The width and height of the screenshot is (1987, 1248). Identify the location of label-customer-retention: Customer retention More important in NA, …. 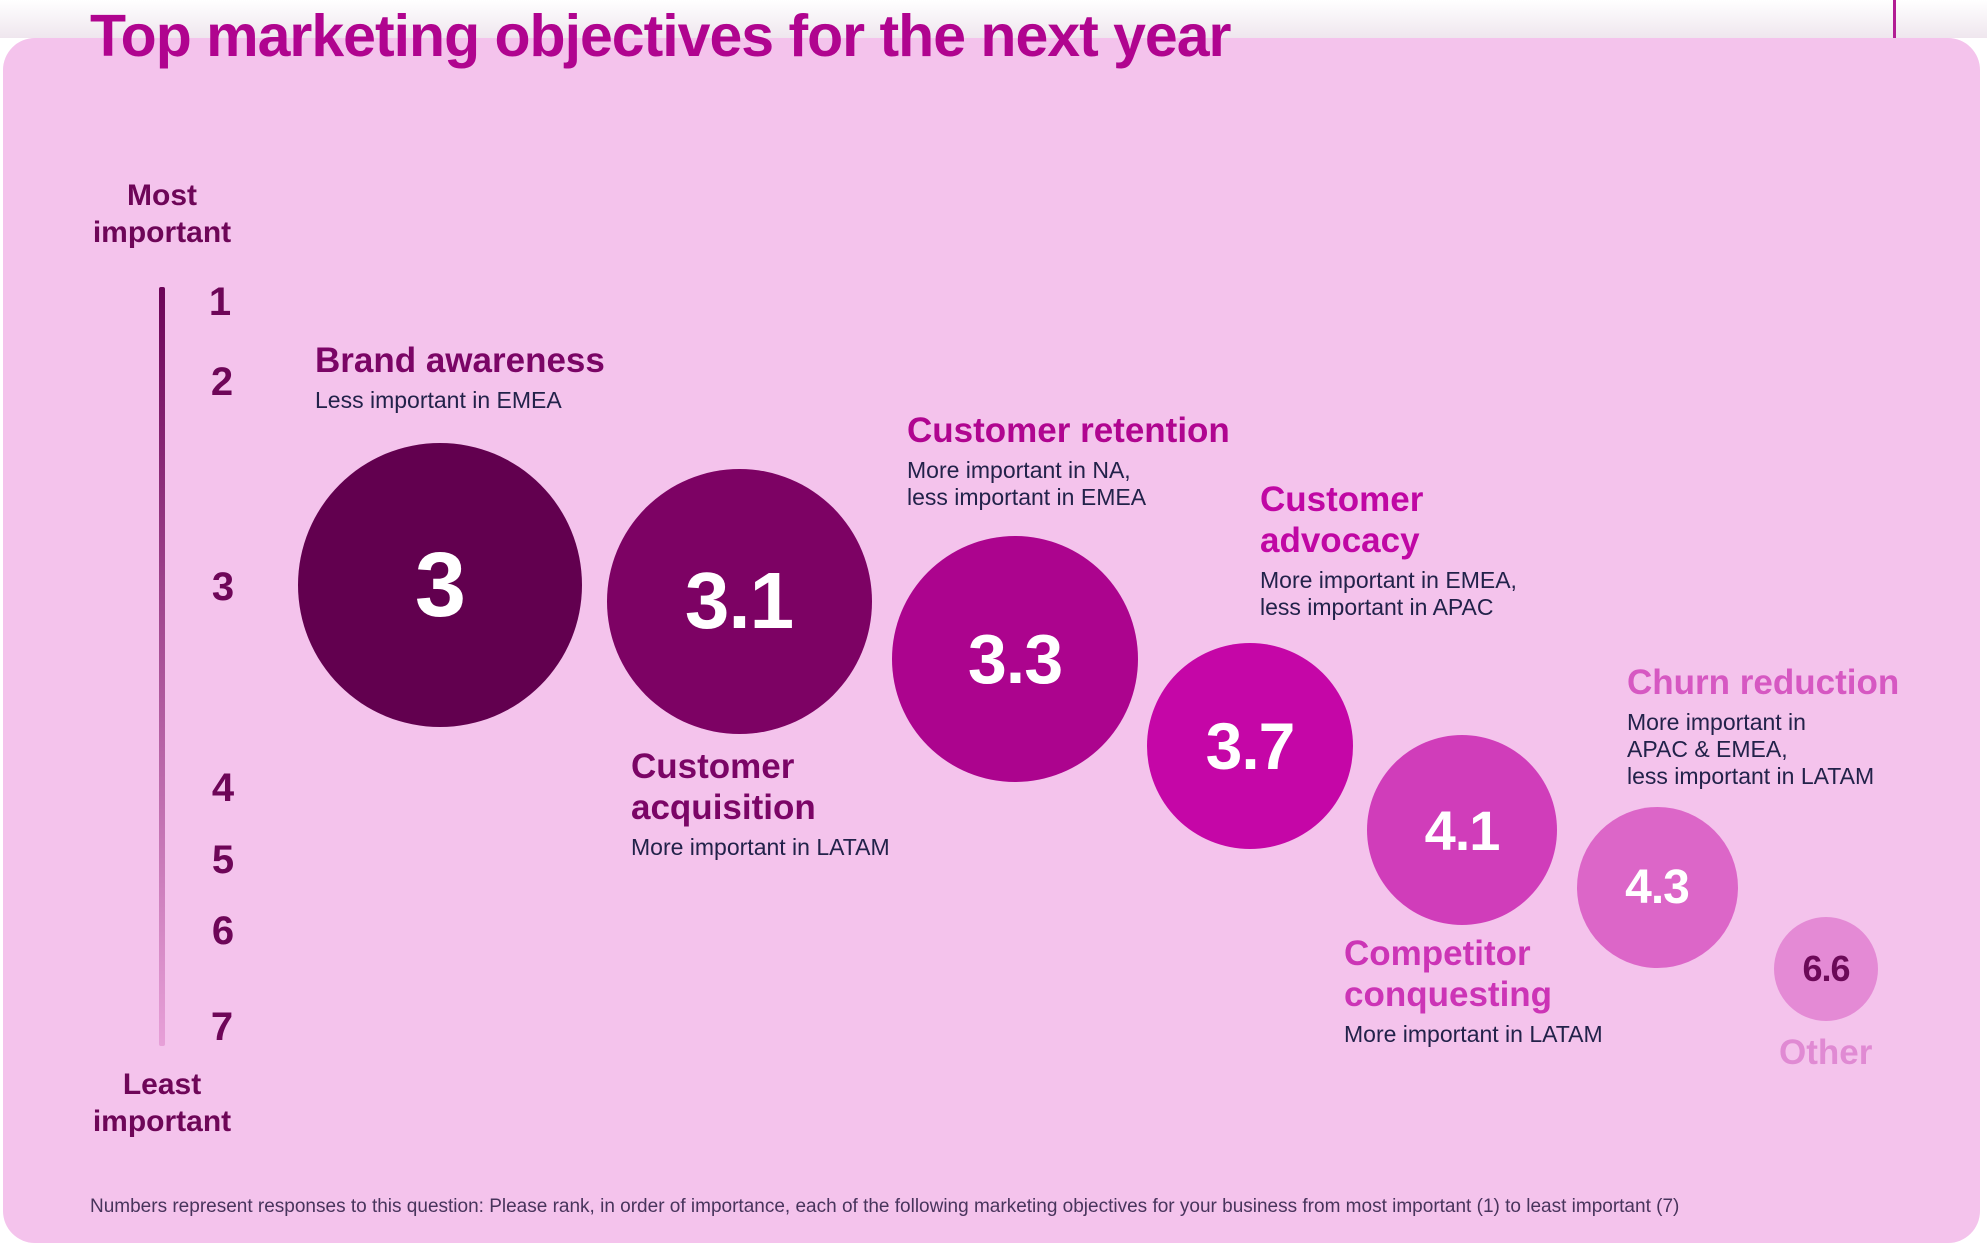
(1068, 460).